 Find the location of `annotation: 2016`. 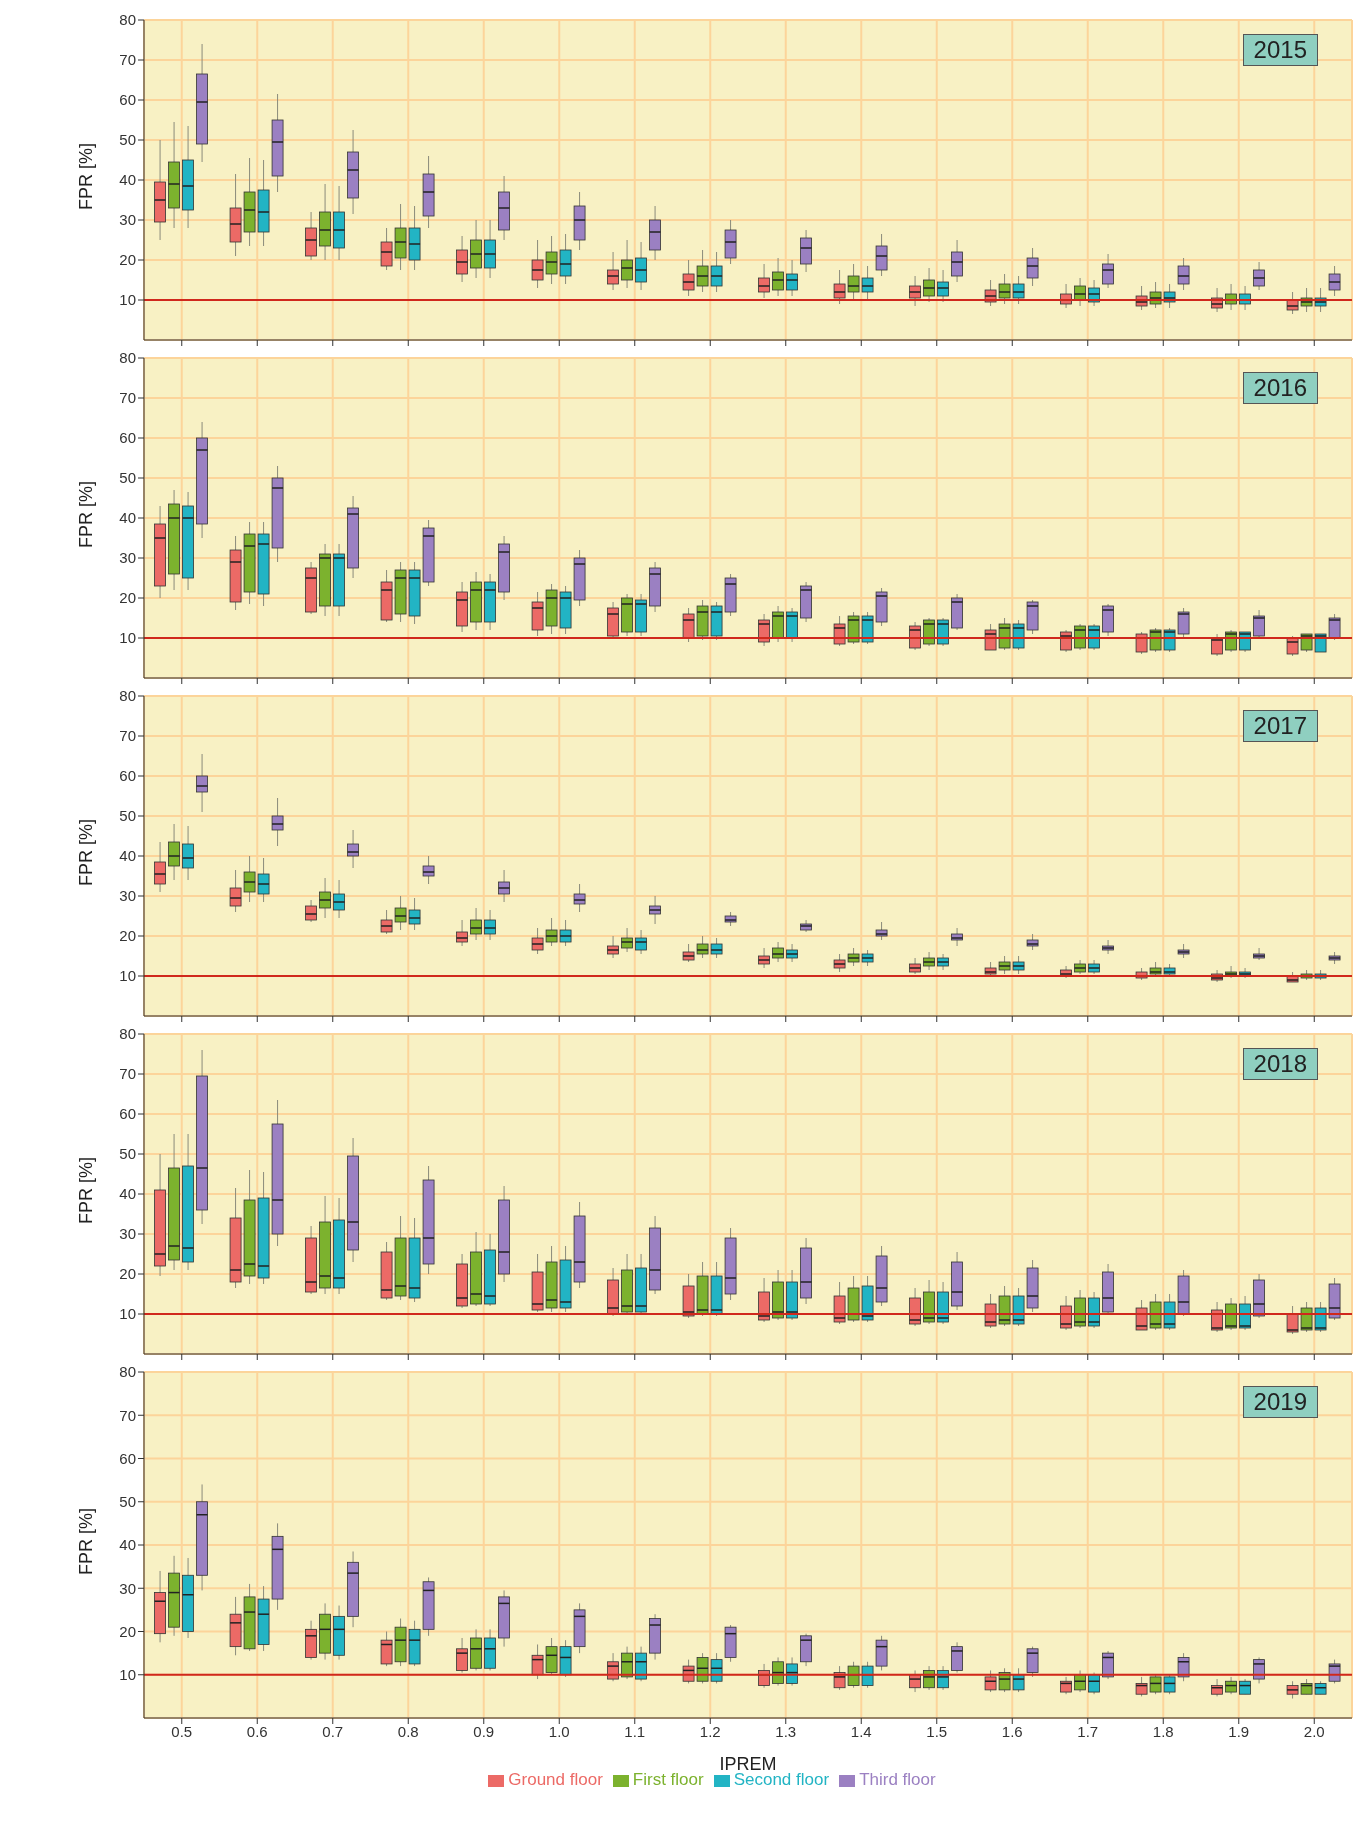

annotation: 2016 is located at coordinates (1280, 388).